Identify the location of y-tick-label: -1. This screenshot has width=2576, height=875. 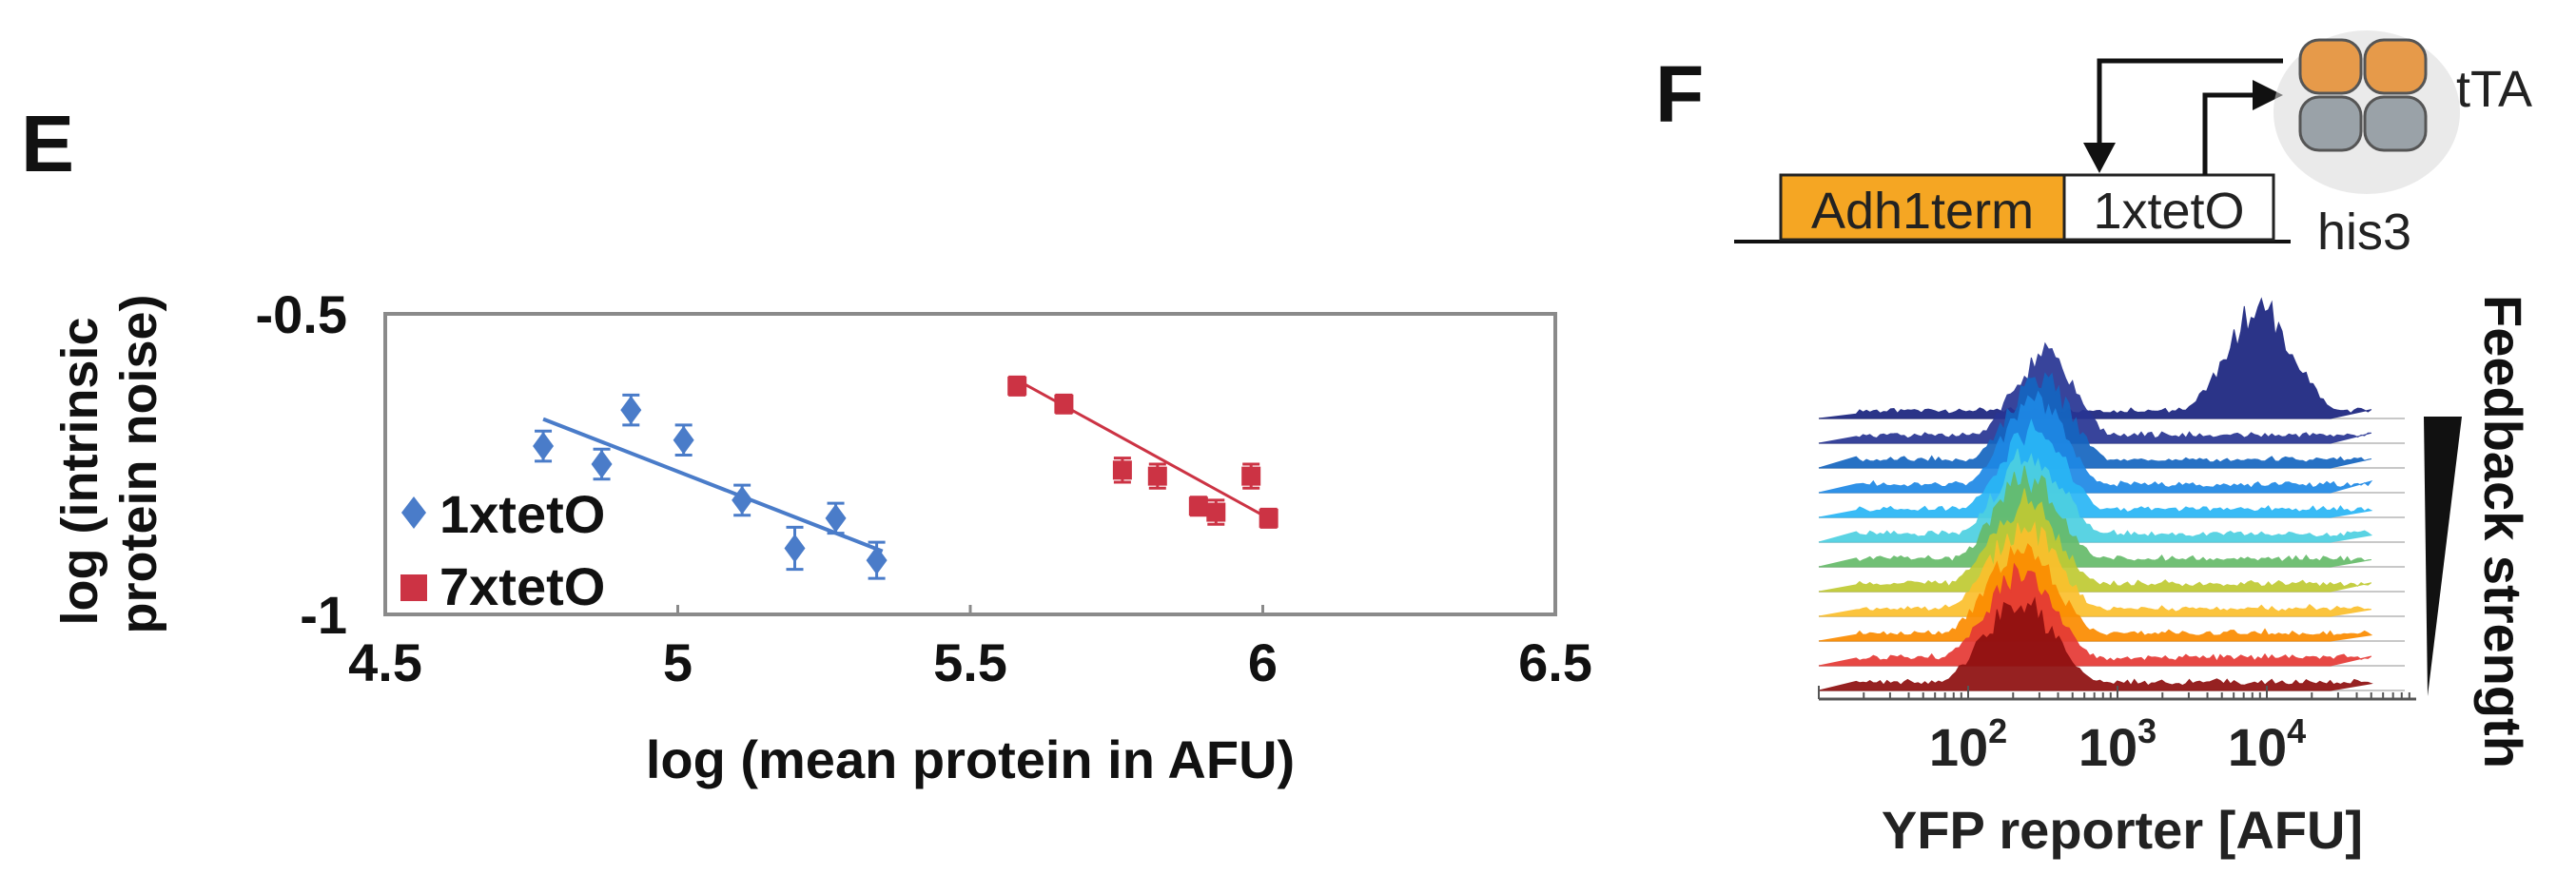
(324, 615).